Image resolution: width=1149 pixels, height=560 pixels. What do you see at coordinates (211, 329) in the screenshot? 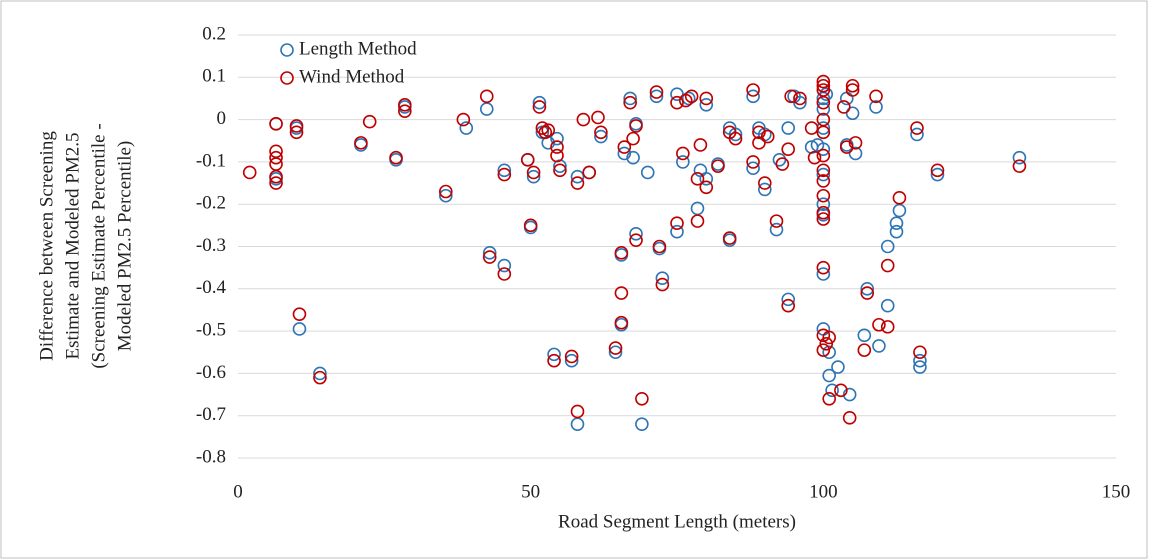
I see `y-tick-label: -0.5` at bounding box center [211, 329].